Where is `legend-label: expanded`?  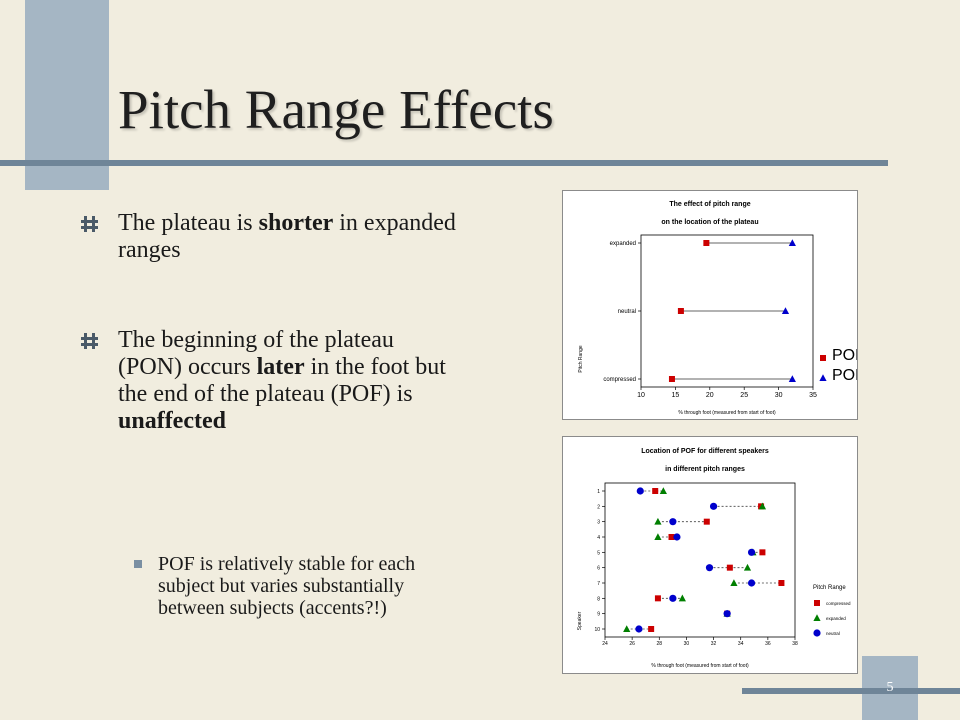
legend-label: expanded is located at coordinates (836, 618).